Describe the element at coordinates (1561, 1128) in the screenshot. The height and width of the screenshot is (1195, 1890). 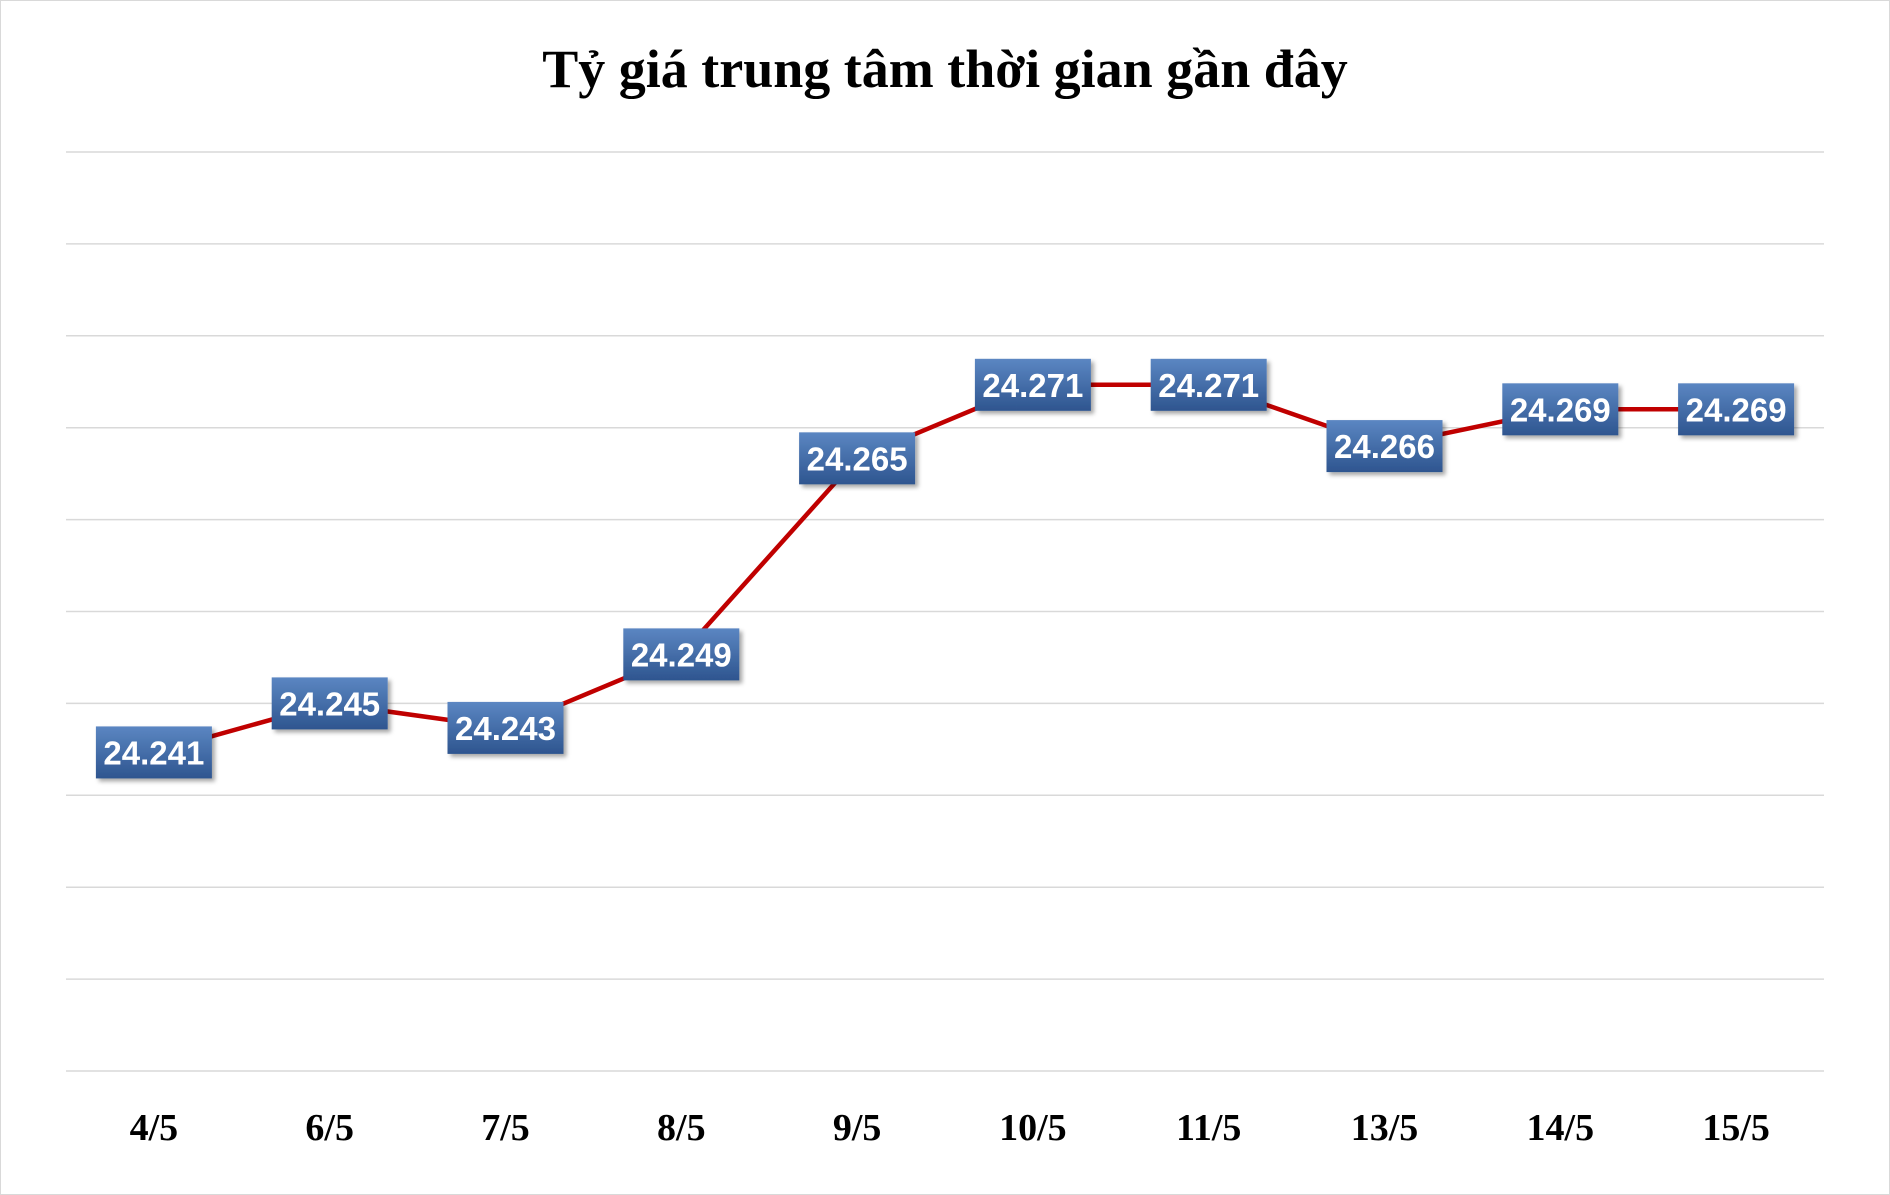
I see `x-tick-label: 14/5` at that location.